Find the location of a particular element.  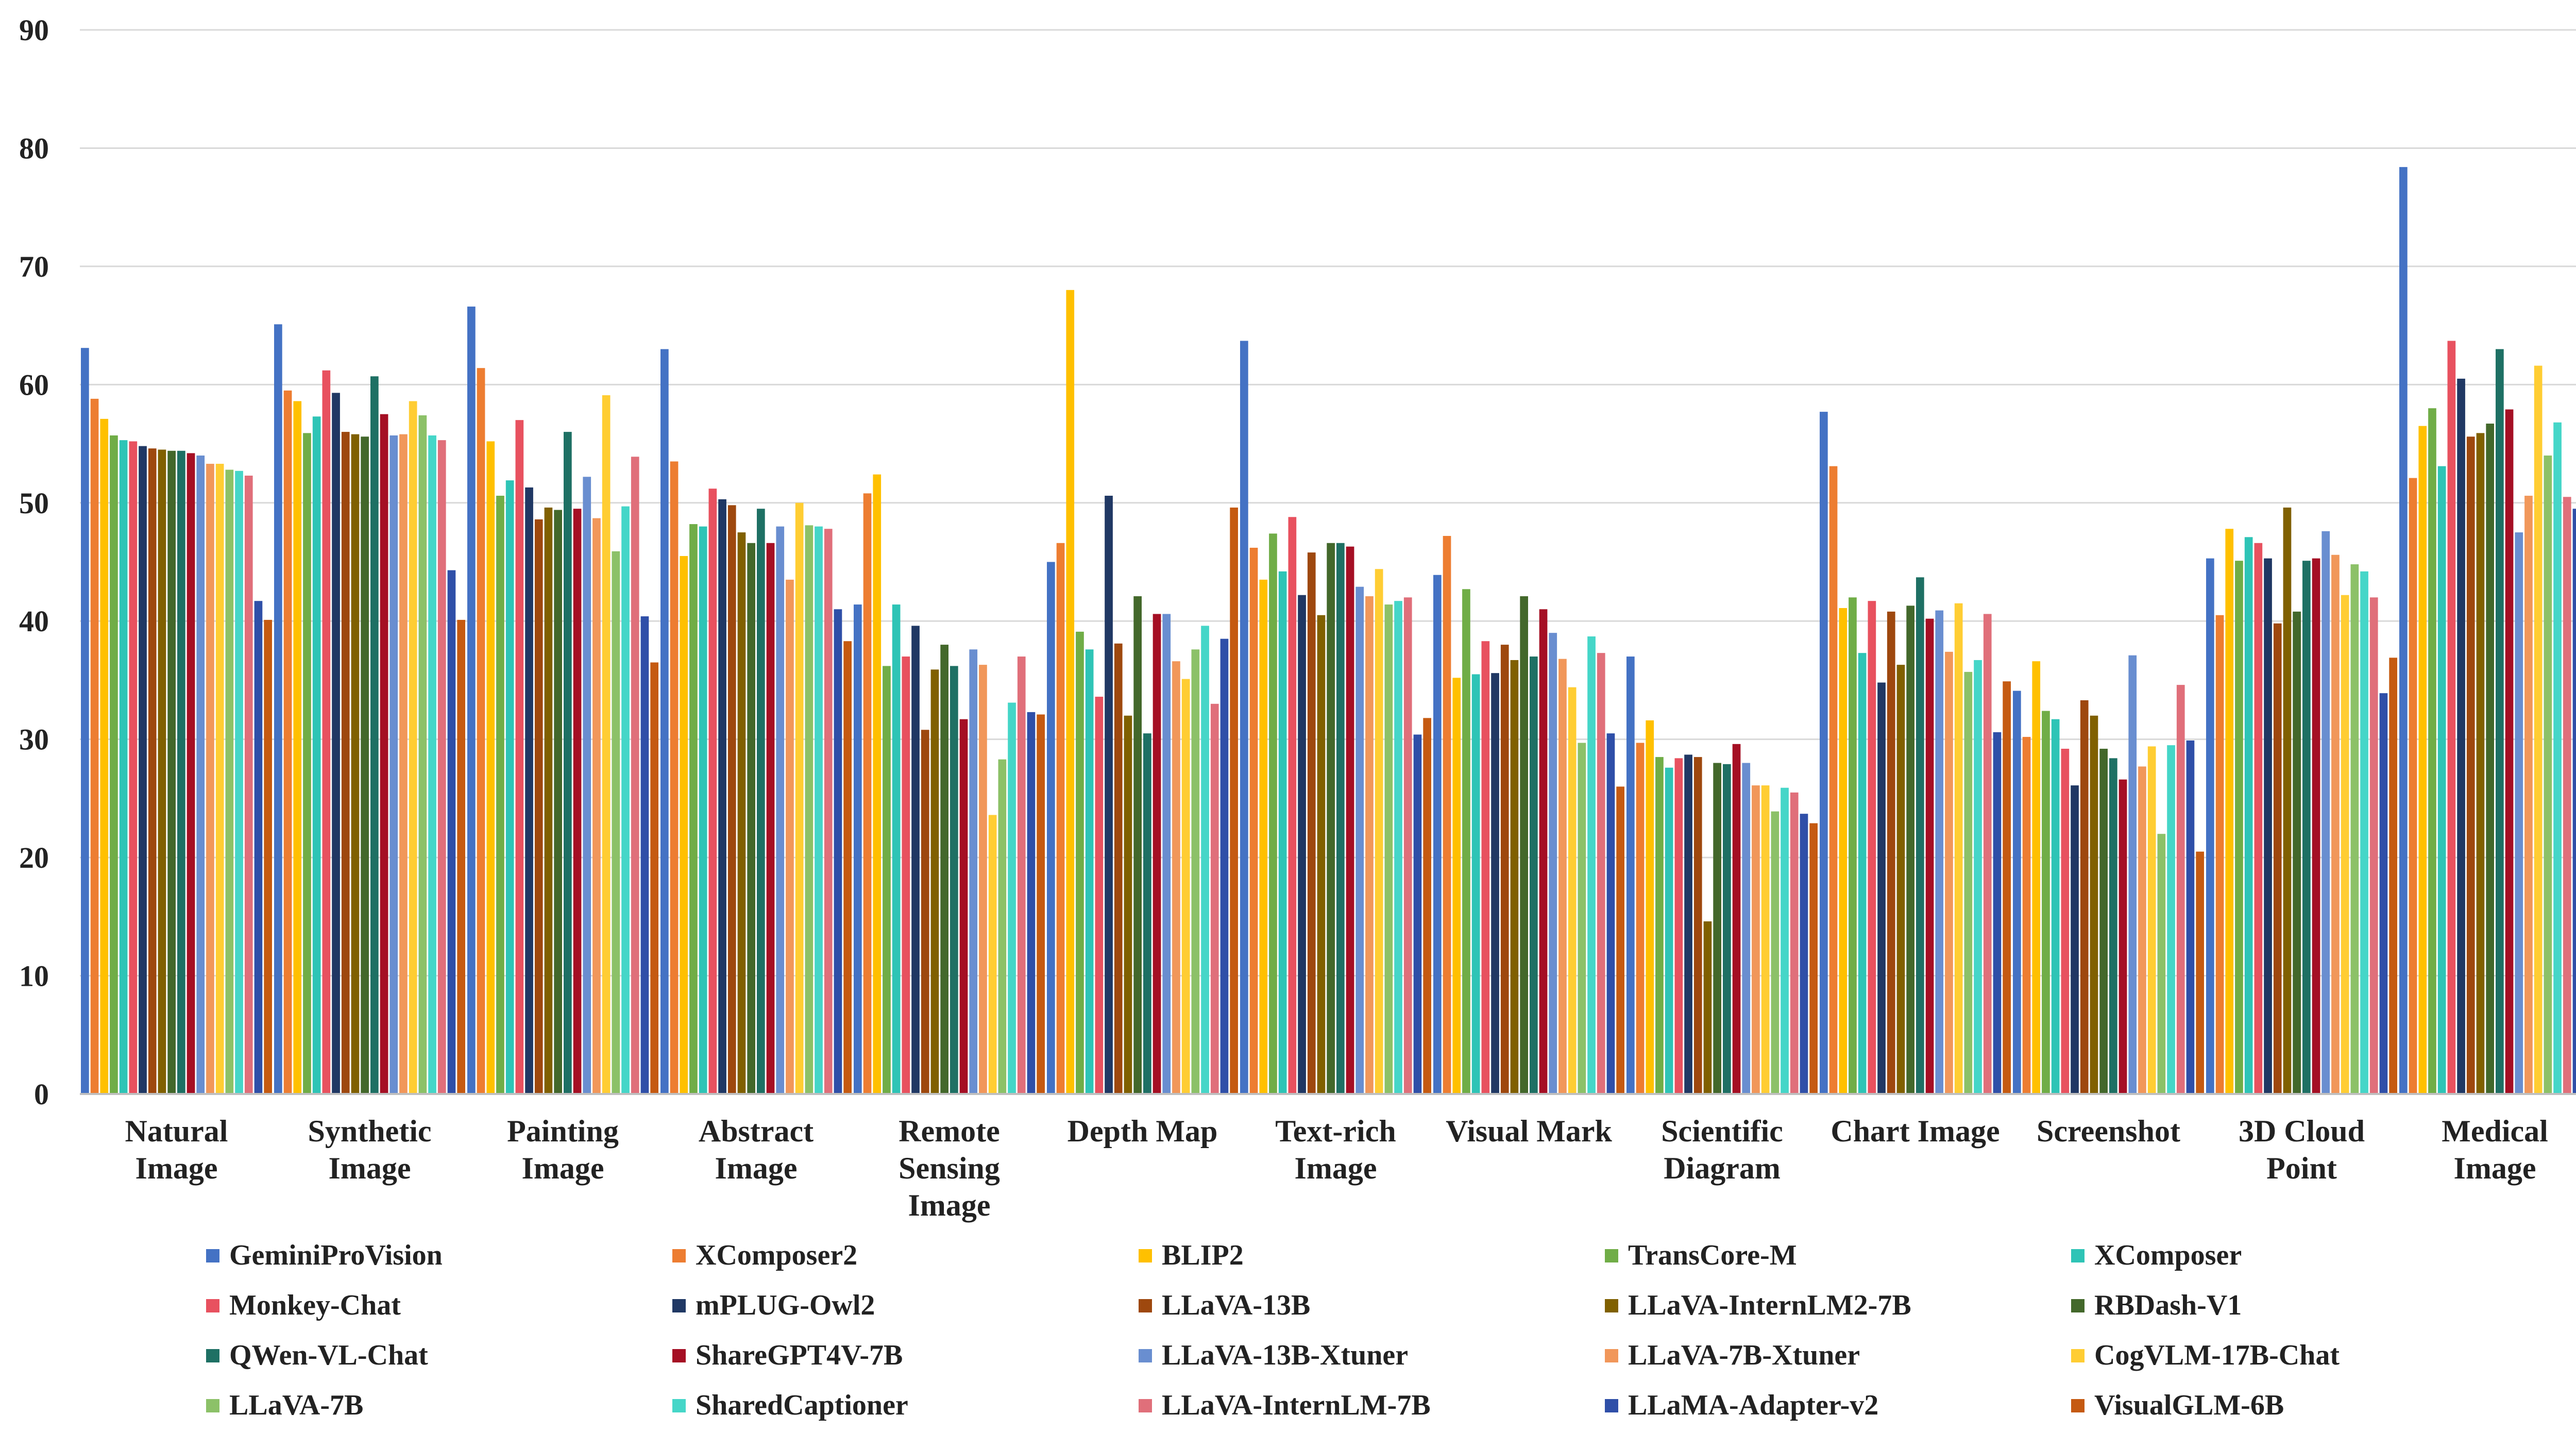

legend-item: LLaVA-InternLM-7B is located at coordinates (1285, 1405).